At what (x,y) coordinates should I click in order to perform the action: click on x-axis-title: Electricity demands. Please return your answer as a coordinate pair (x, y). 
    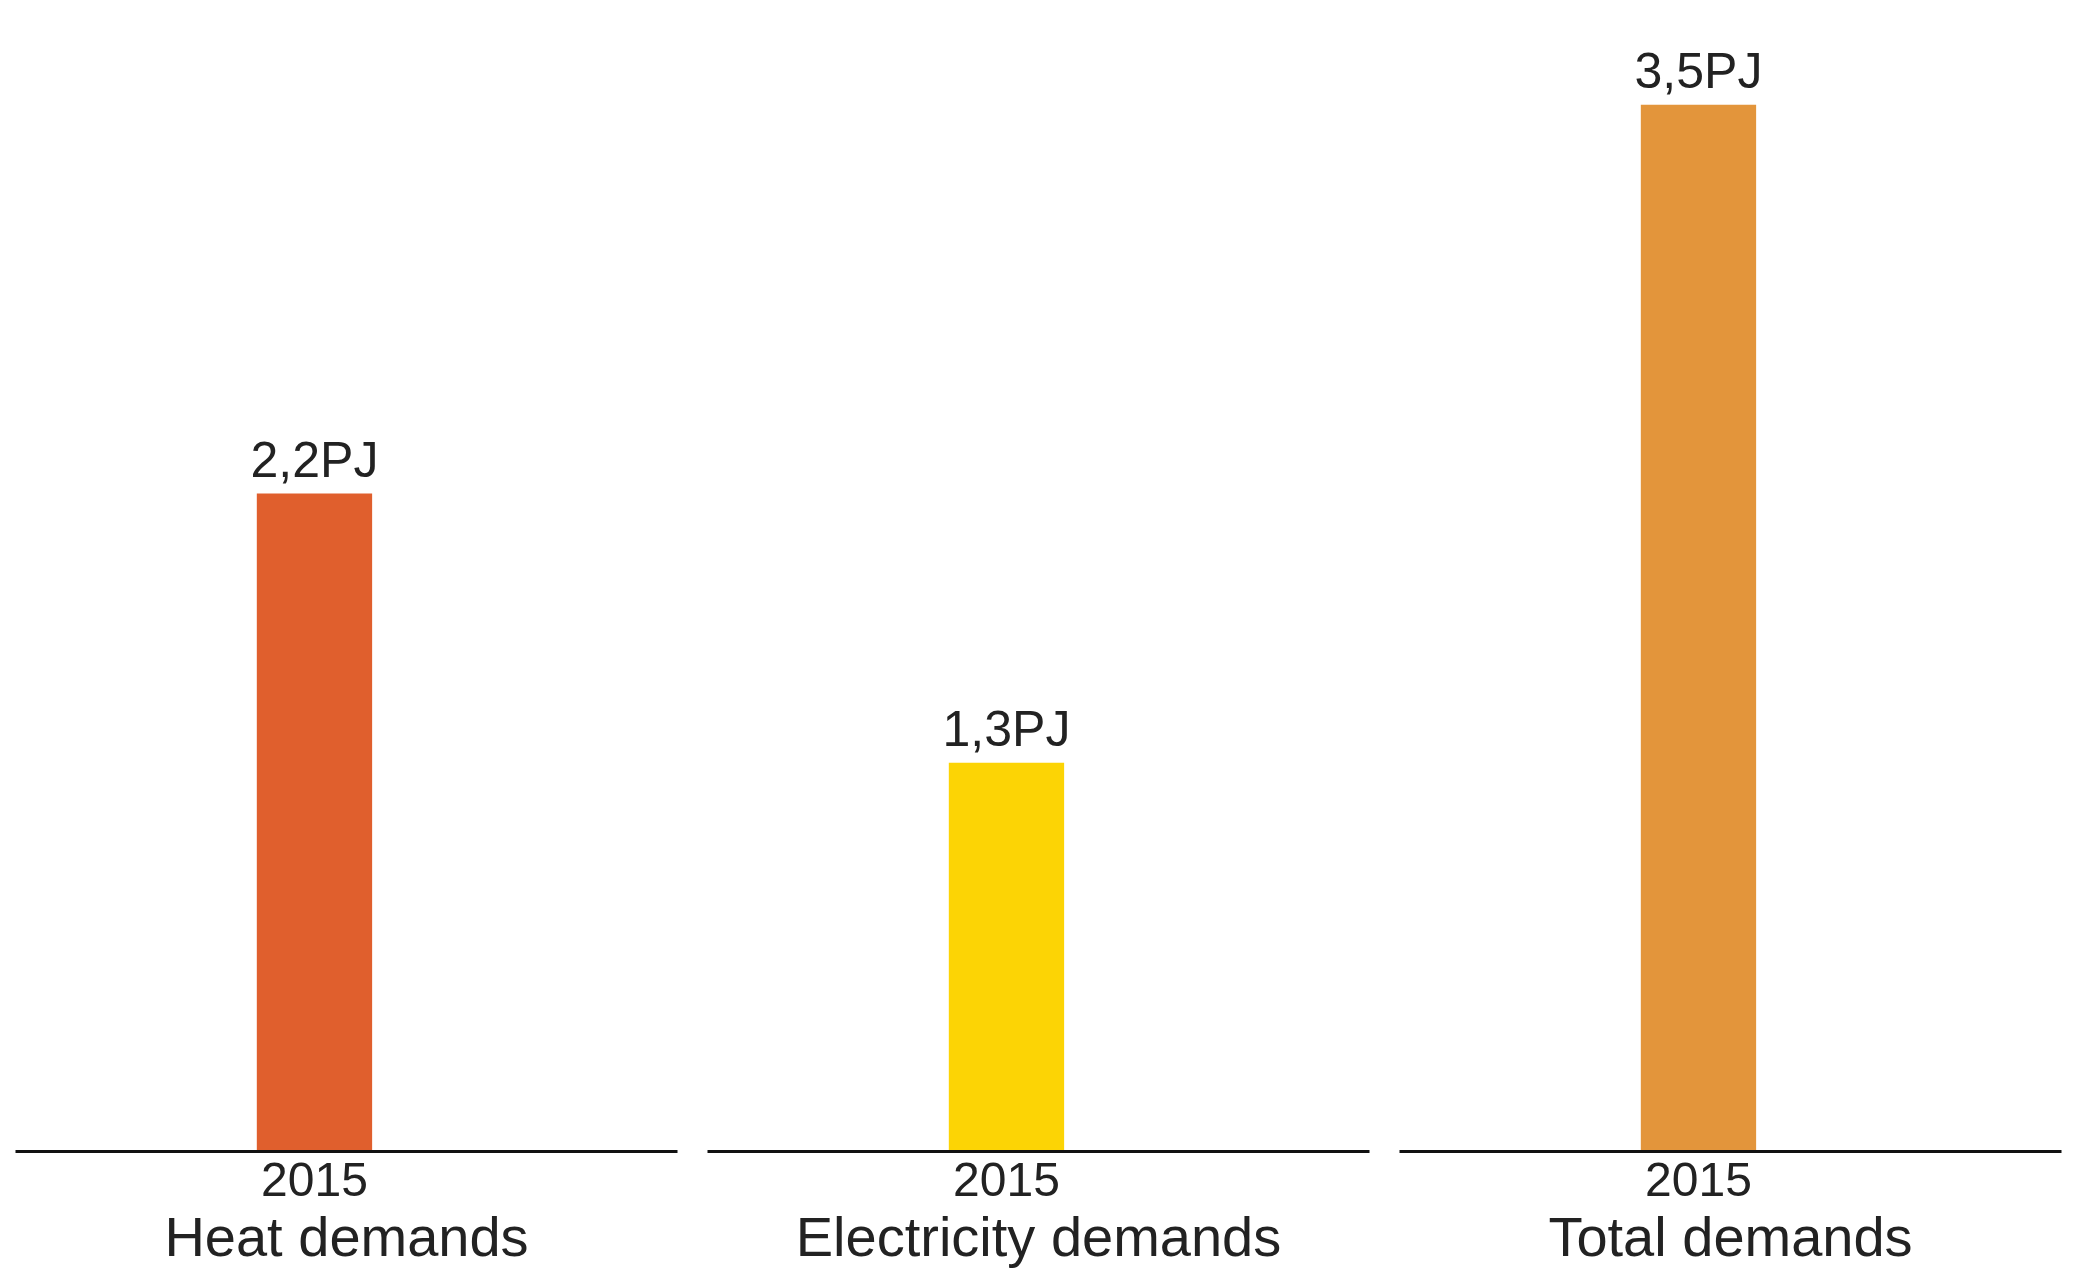
    Looking at the image, I should click on (1038, 1236).